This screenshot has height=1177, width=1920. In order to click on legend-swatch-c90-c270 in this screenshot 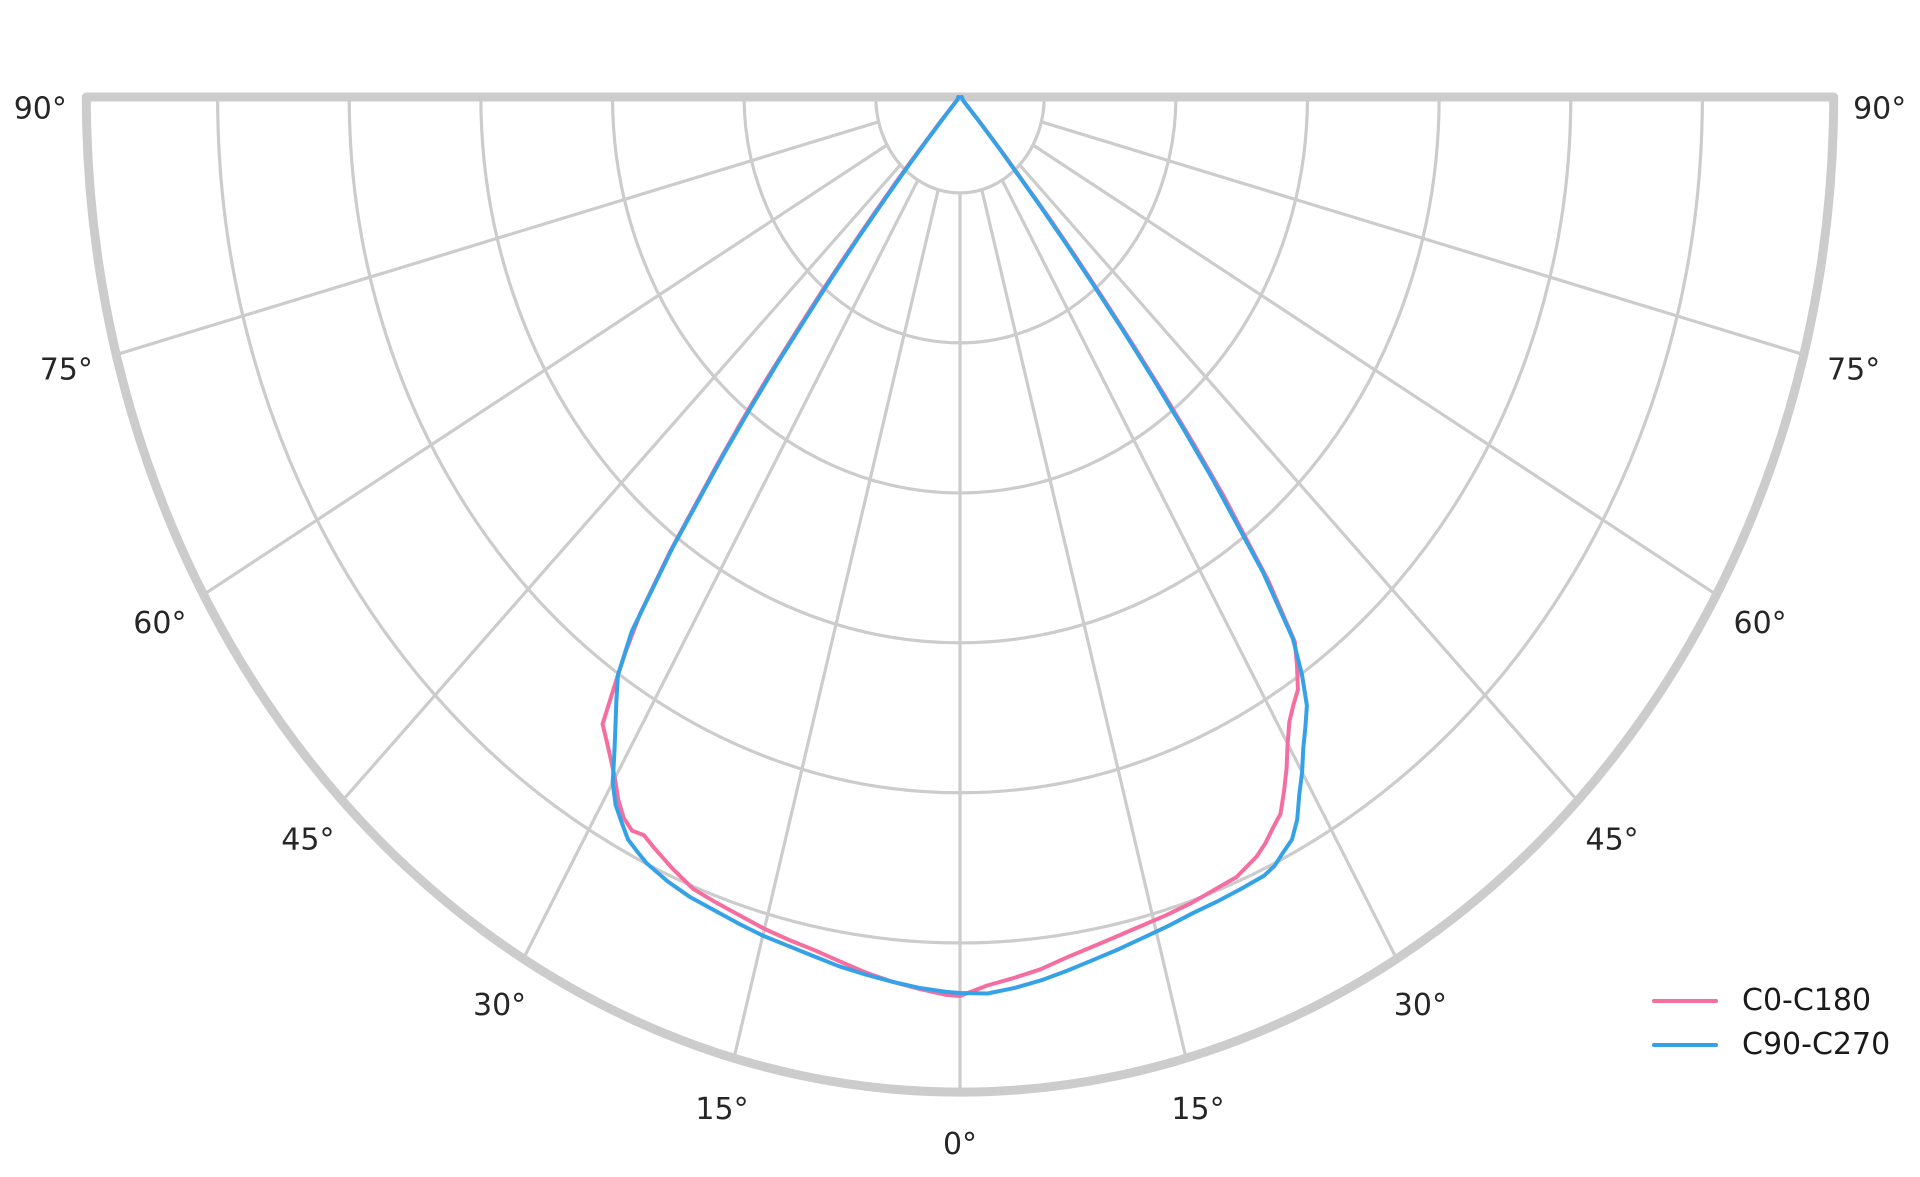, I will do `click(1685, 1045)`.